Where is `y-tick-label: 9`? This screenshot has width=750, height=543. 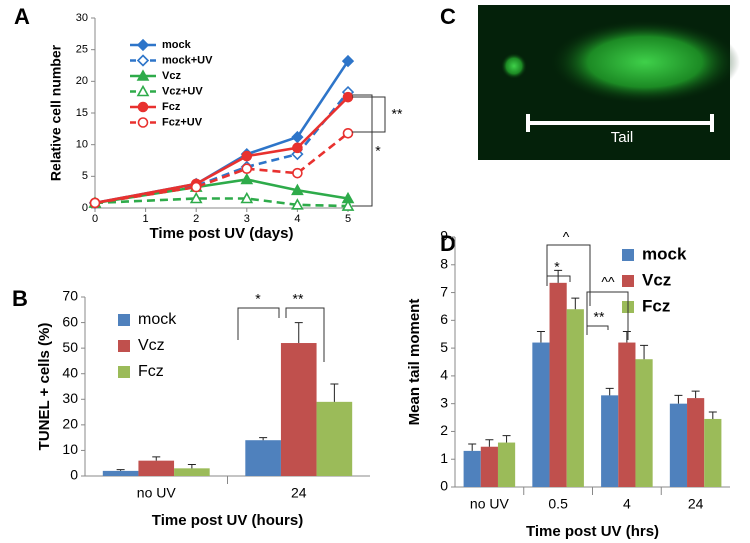
y-tick-label: 9 is located at coordinates (444, 236).